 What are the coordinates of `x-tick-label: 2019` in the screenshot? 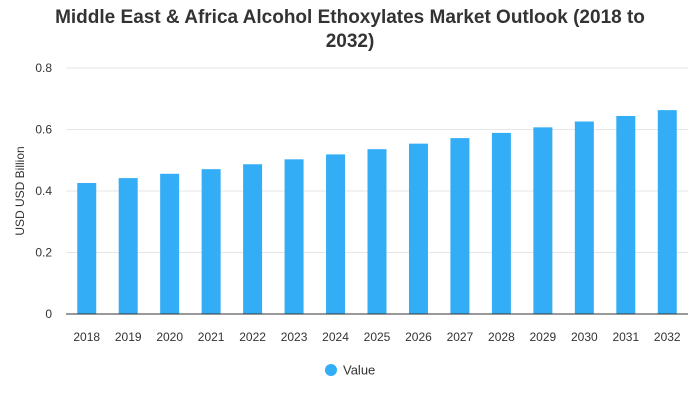 It's located at (128, 337).